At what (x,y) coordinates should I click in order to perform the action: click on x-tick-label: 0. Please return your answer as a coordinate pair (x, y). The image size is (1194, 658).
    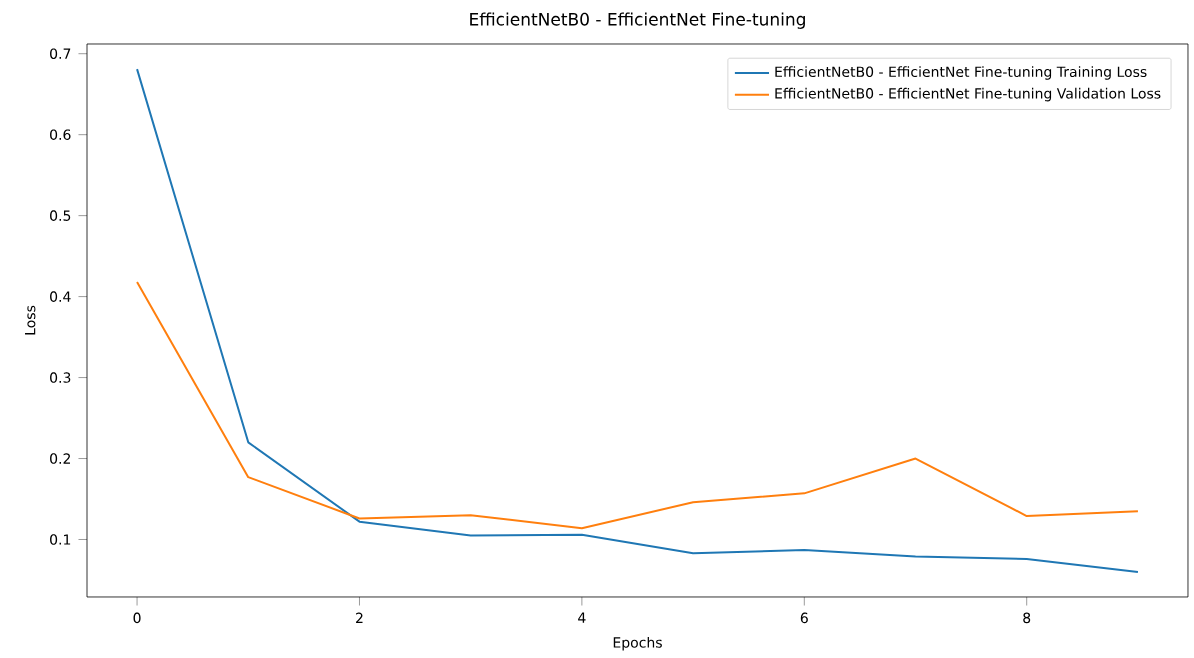
    Looking at the image, I should click on (137, 618).